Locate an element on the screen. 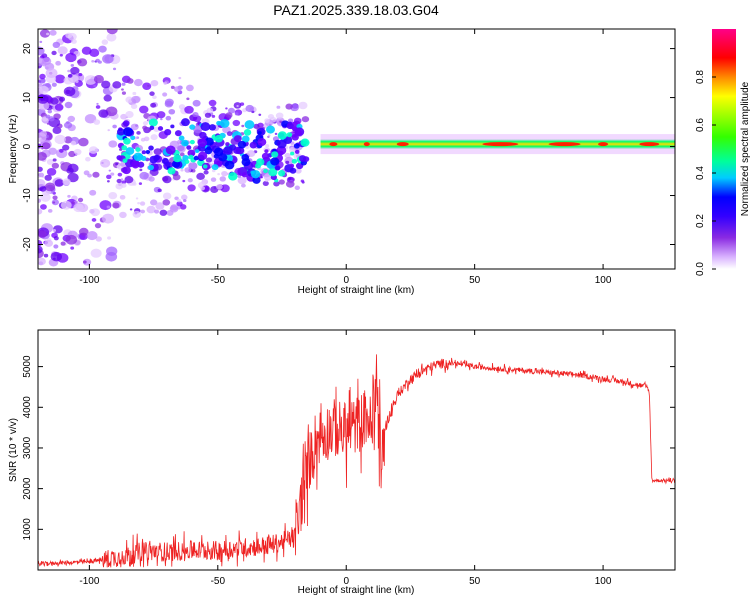 The height and width of the screenshot is (600, 750). spectrogram-y-tick-label: -10 is located at coordinates (27, 195).